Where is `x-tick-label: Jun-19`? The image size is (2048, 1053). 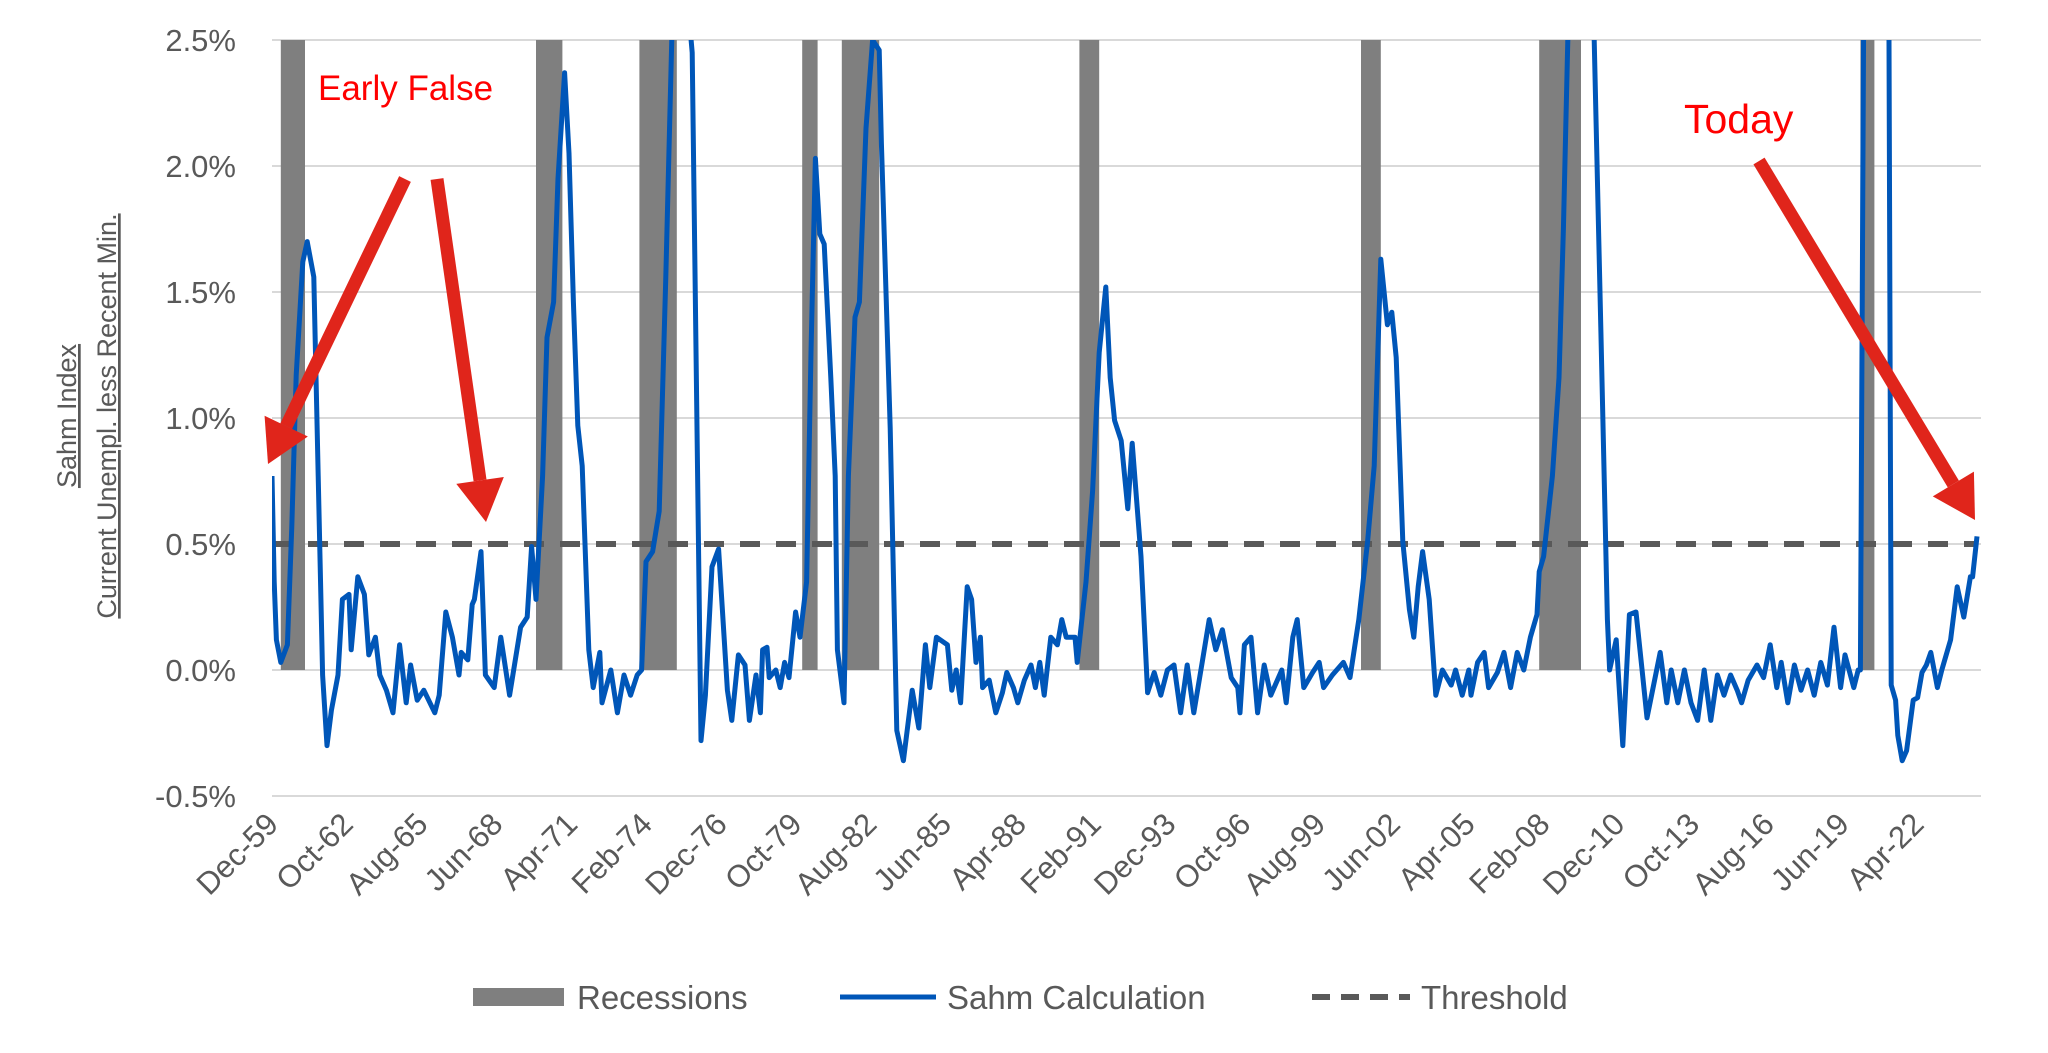
x-tick-label: Jun-19 is located at coordinates (1810, 852).